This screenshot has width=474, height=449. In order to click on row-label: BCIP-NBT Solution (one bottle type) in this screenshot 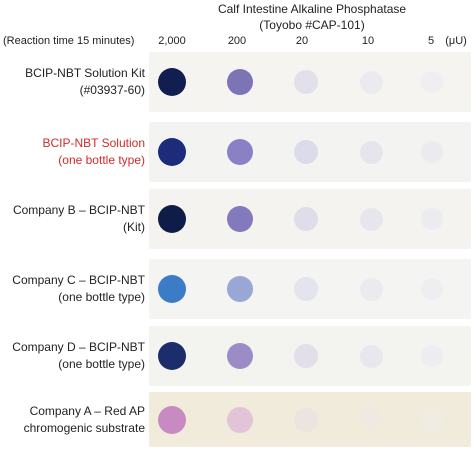, I will do `click(73, 152)`.